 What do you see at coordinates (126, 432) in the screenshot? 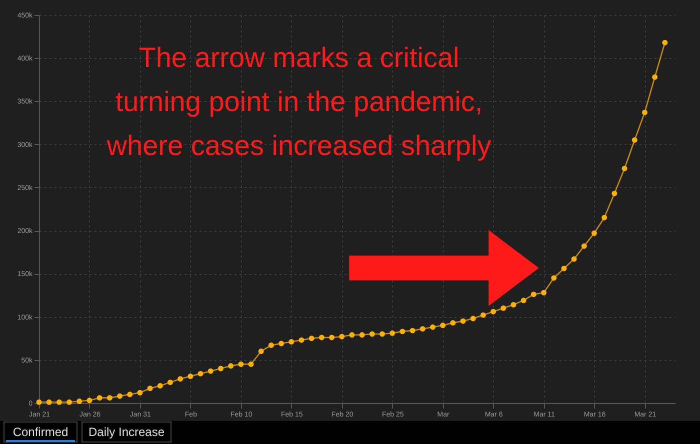
I see `text: Daily Increase` at bounding box center [126, 432].